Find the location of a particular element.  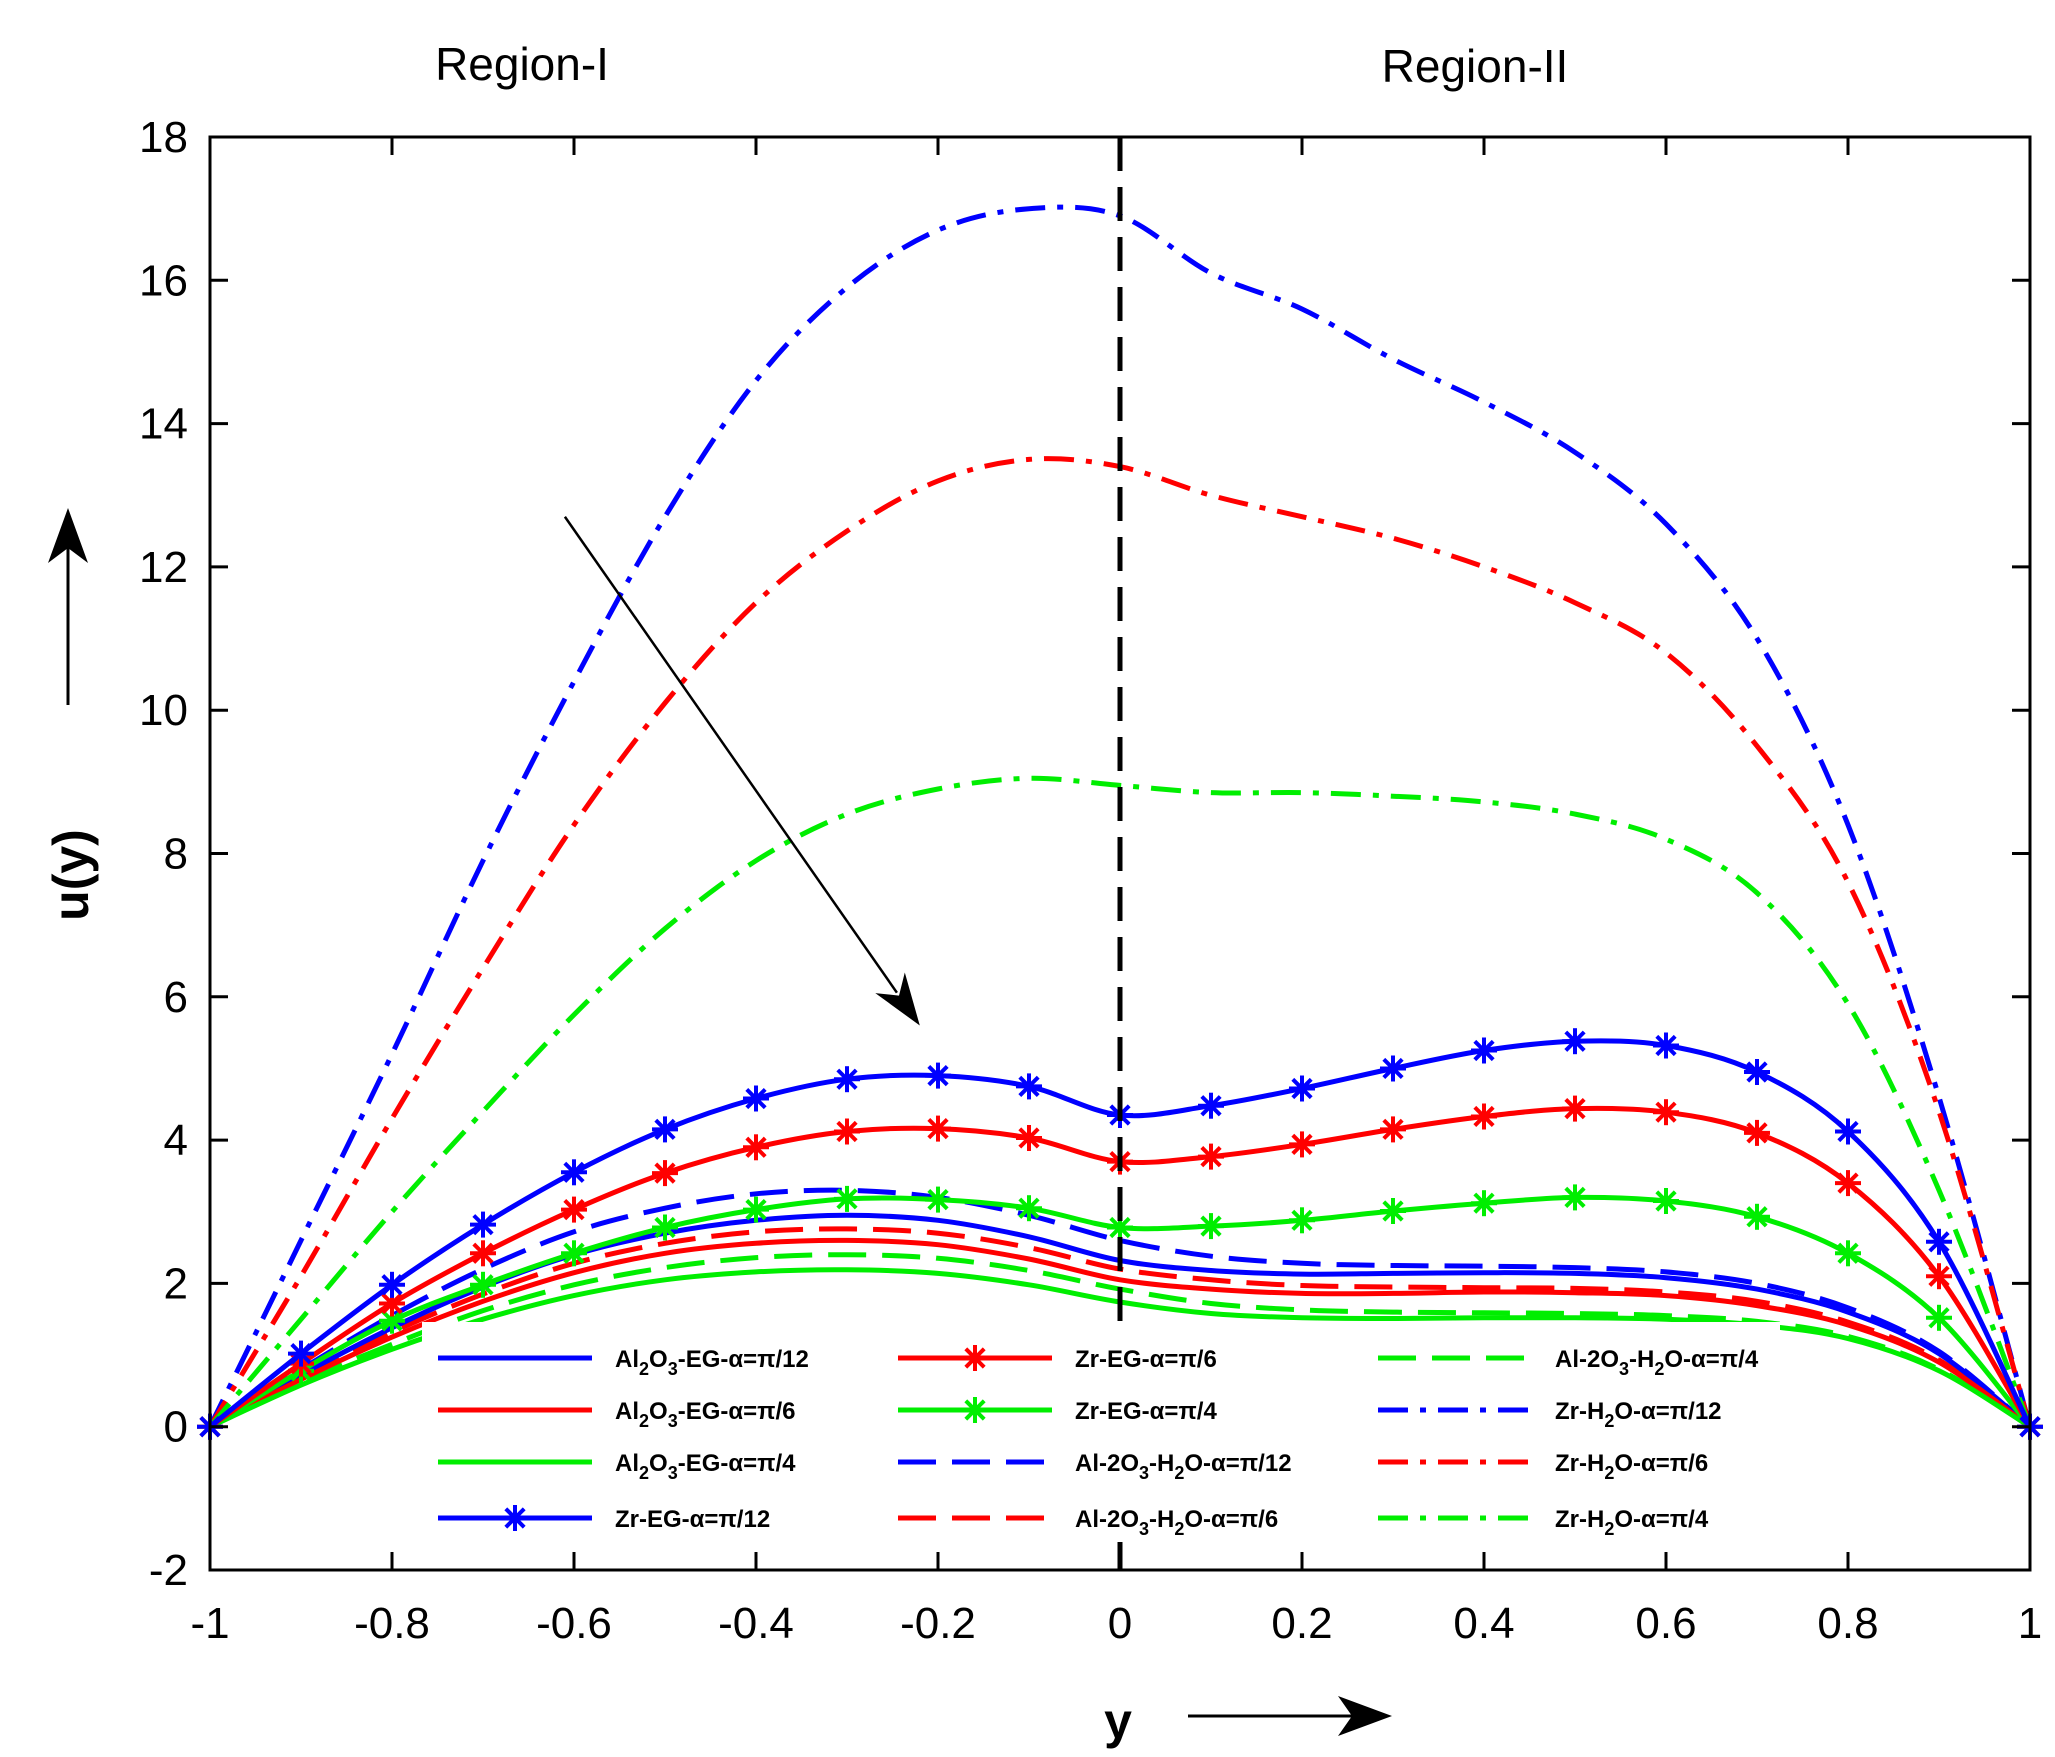

x-tick-label-10: 1 is located at coordinates (2030, 1623).